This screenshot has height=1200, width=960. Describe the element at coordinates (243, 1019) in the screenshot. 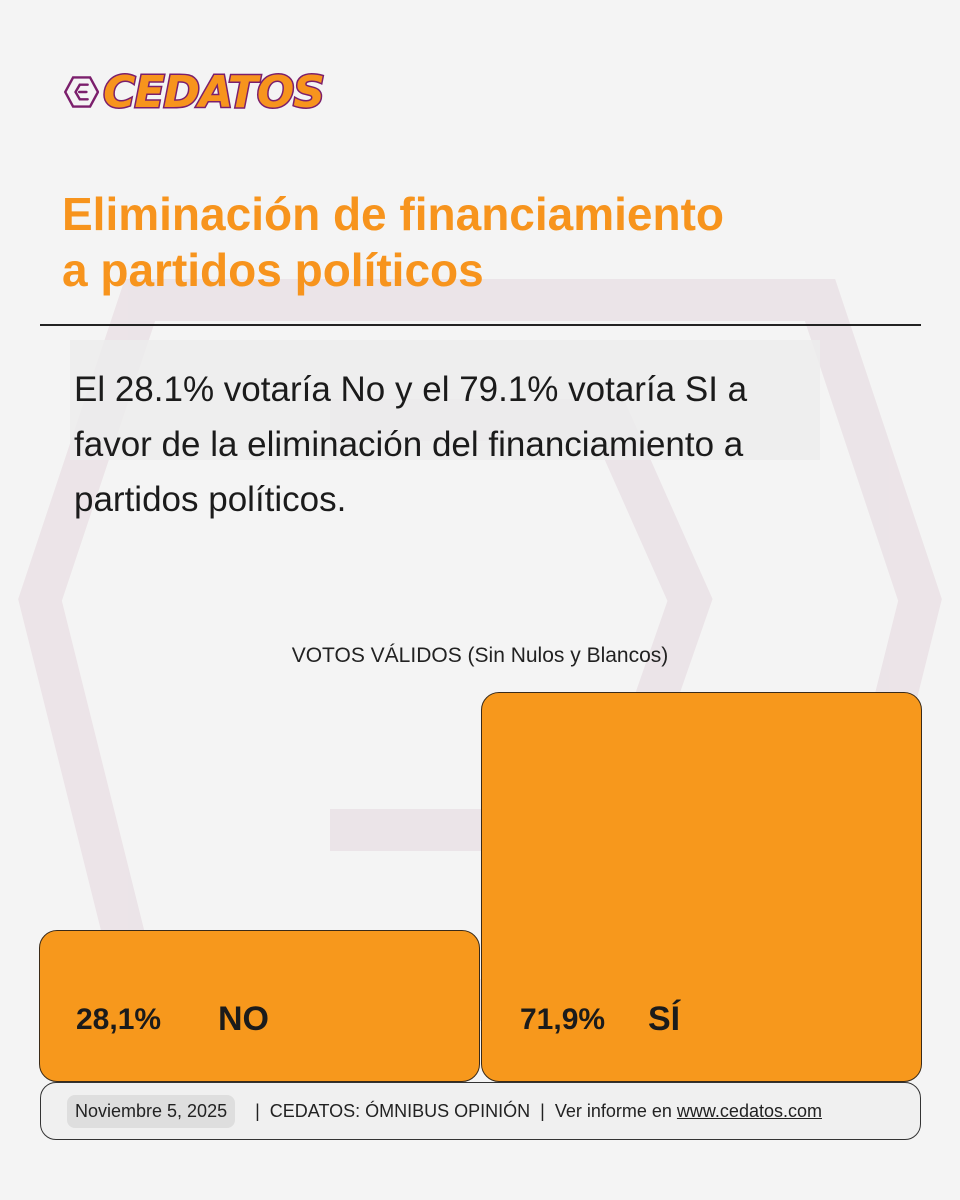

I see `bar-category-label-no: NO` at that location.